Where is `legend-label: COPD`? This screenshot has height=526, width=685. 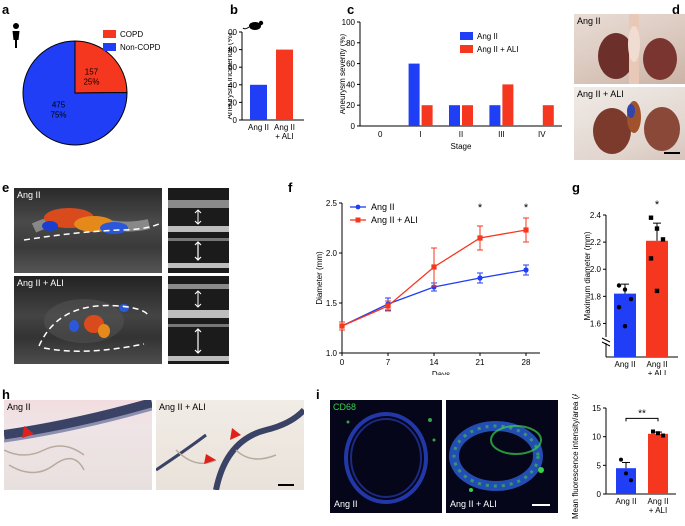
legend-label: COPD is located at coordinates (131, 34).